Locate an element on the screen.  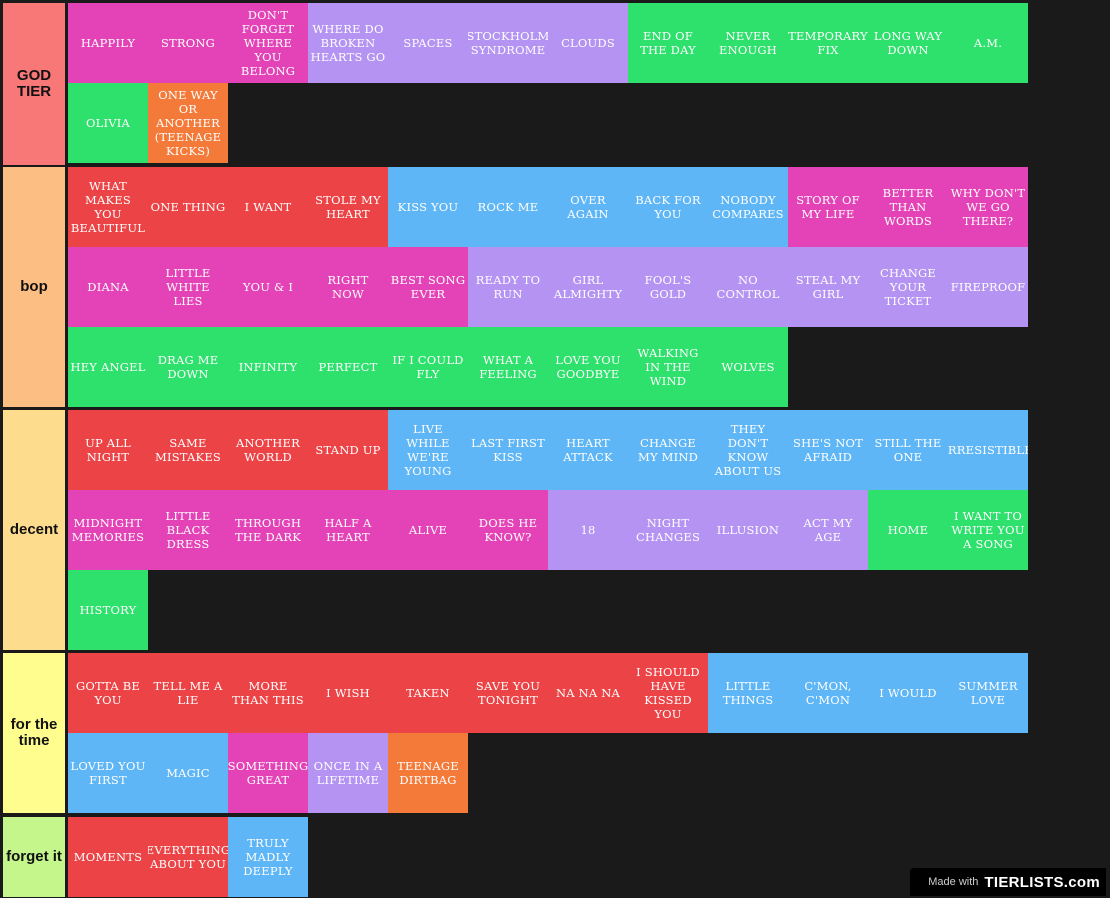
tier-item: RIGHT NOW is located at coordinates (348, 287).